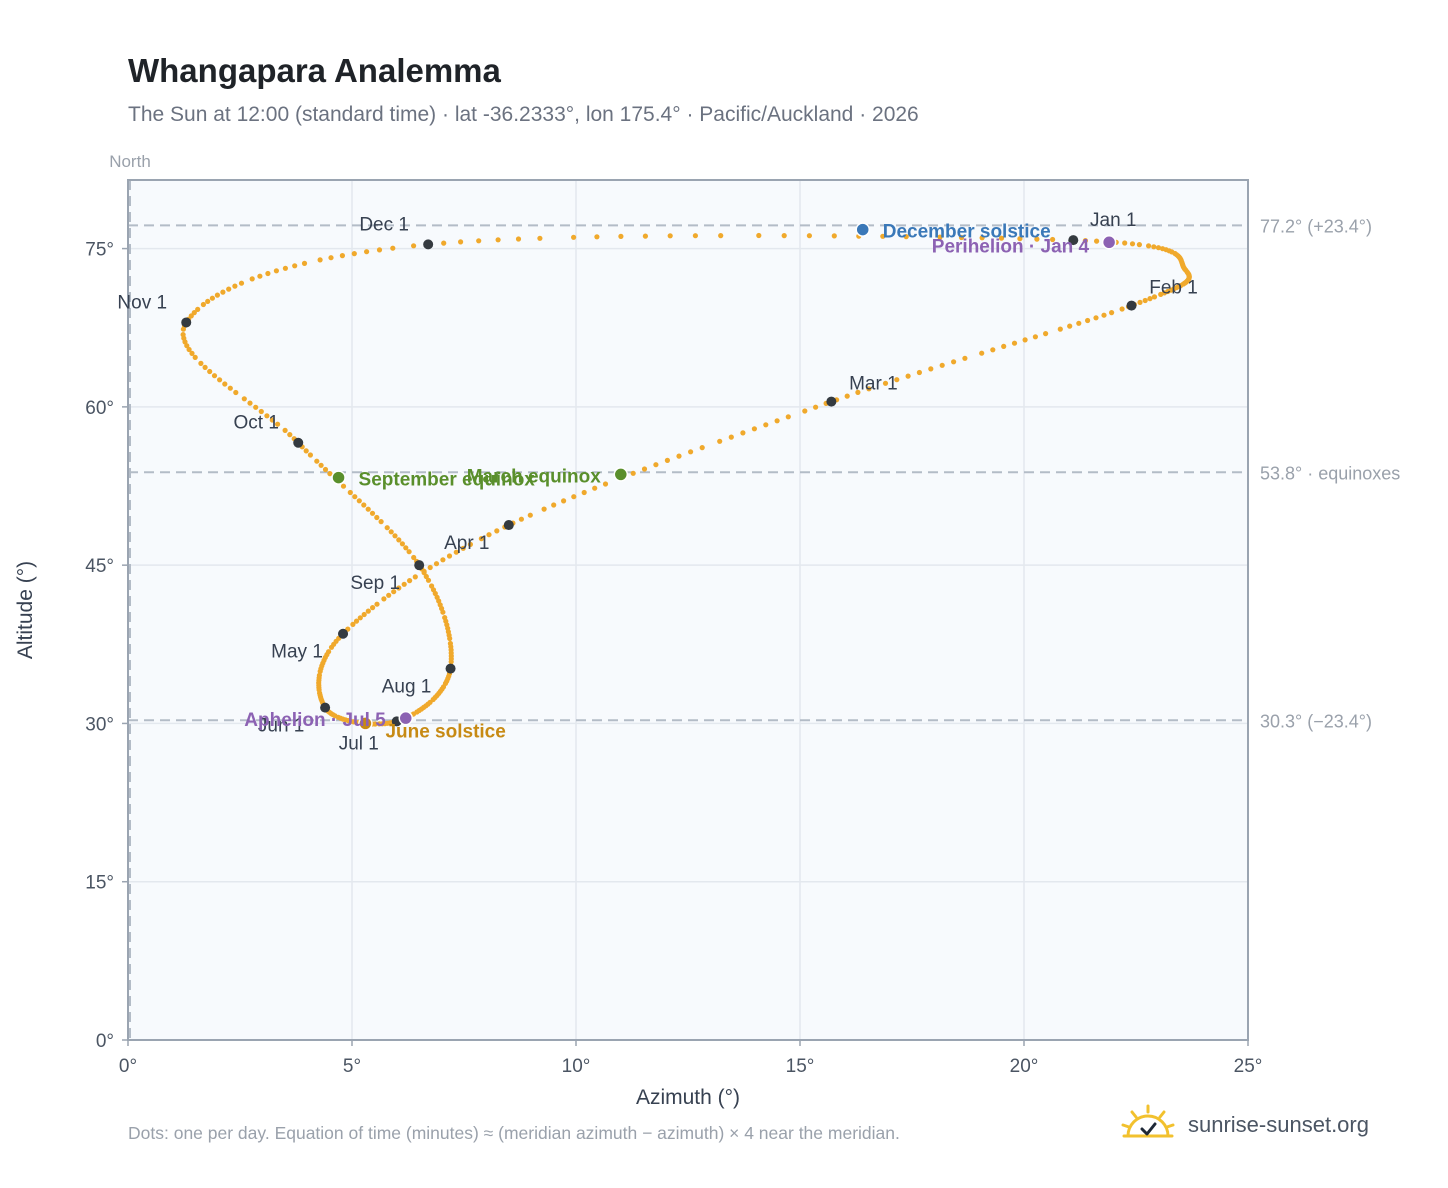 This screenshot has height=1188, width=1448. What do you see at coordinates (359, 743) in the screenshot?
I see `month-label: Jul 1` at bounding box center [359, 743].